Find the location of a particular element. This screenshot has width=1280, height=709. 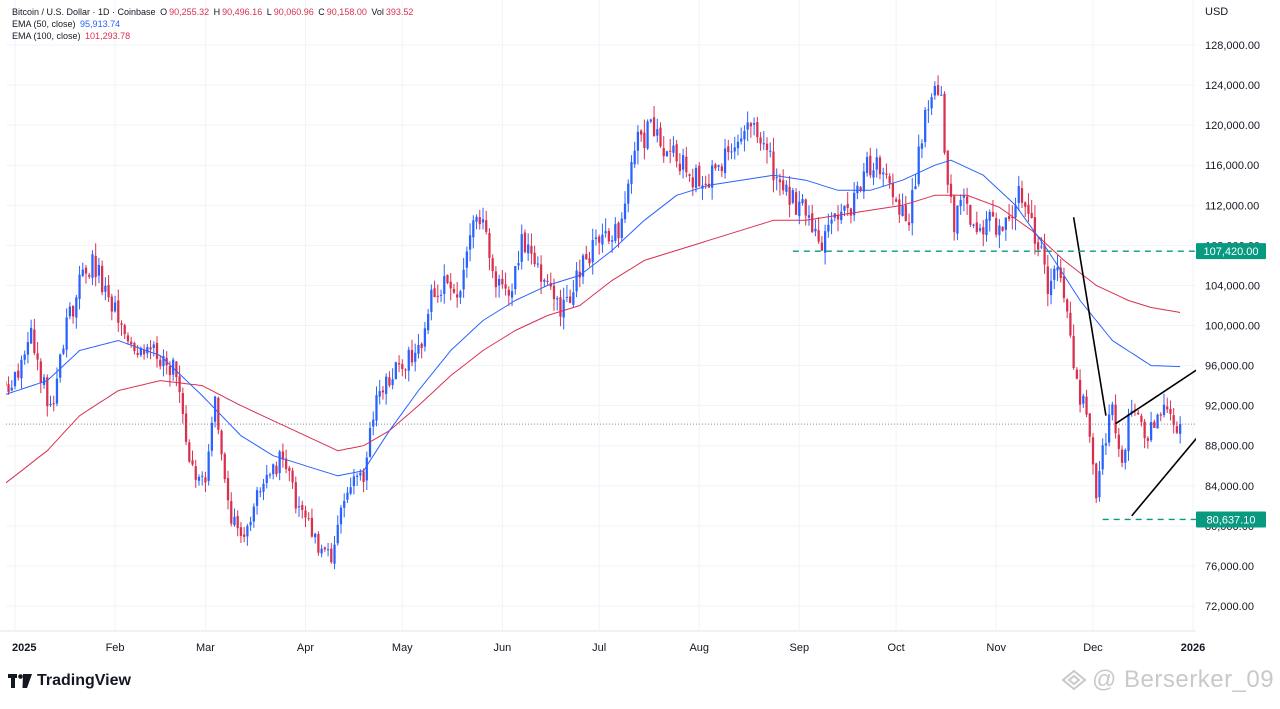

x-tick-label: 2025 is located at coordinates (24, 648).